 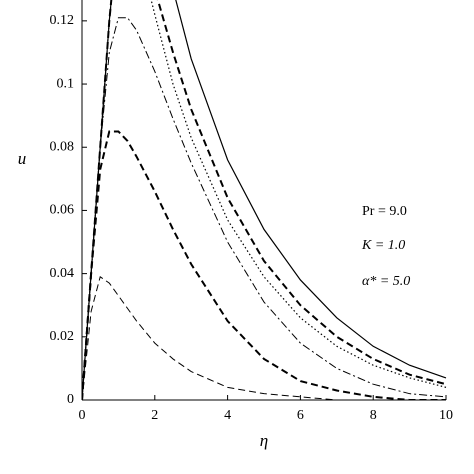 What do you see at coordinates (62, 336) in the screenshot?
I see `y-tick-label: 0.02` at bounding box center [62, 336].